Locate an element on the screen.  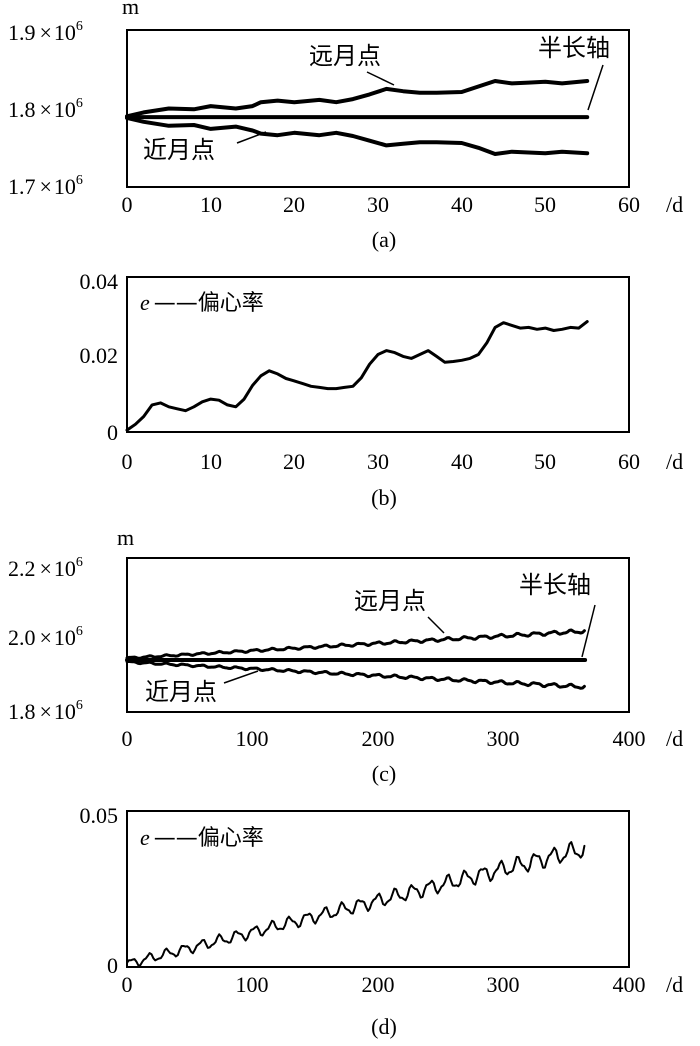
panel-c-leader-perilune is located at coordinates (241, 677).